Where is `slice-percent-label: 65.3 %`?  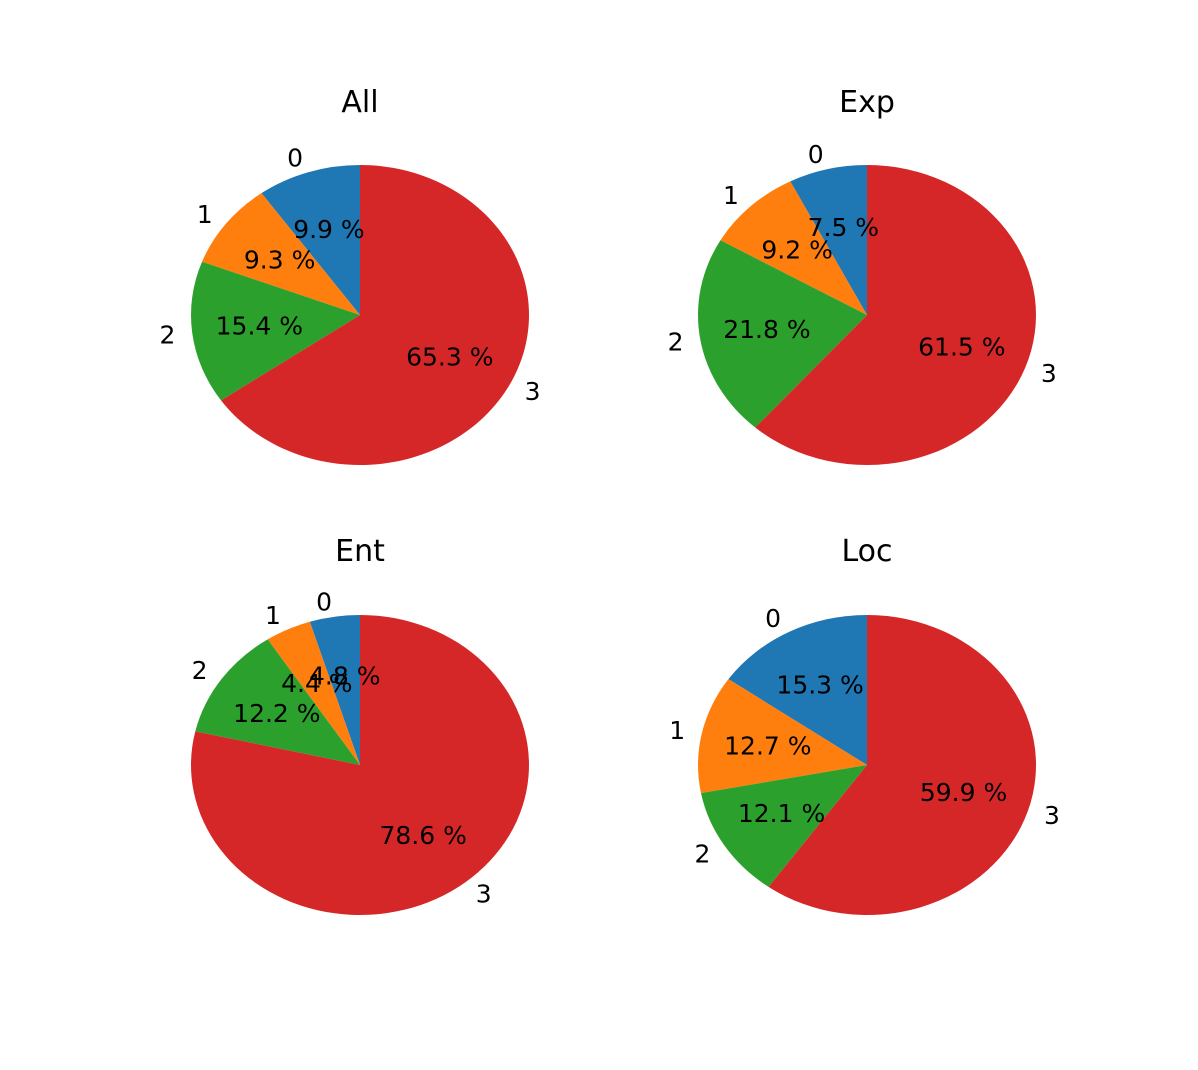
slice-percent-label: 65.3 % is located at coordinates (449, 356).